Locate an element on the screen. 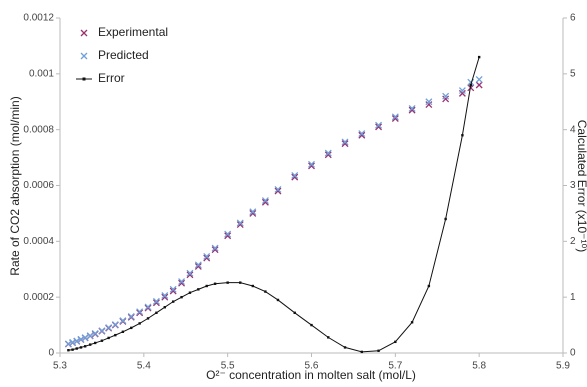  legend-label: Error is located at coordinates (111, 78).